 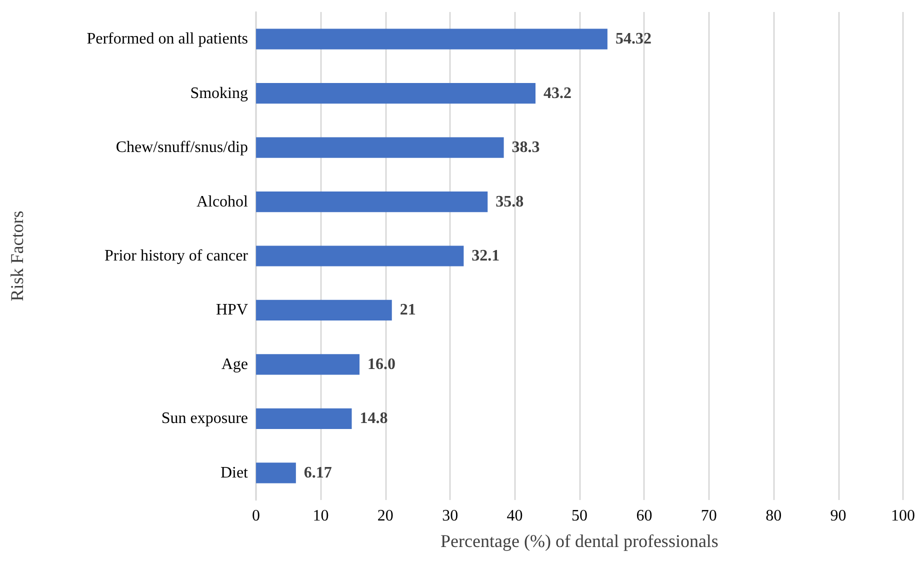 What do you see at coordinates (320, 516) in the screenshot?
I see `x-tick-label: 10` at bounding box center [320, 516].